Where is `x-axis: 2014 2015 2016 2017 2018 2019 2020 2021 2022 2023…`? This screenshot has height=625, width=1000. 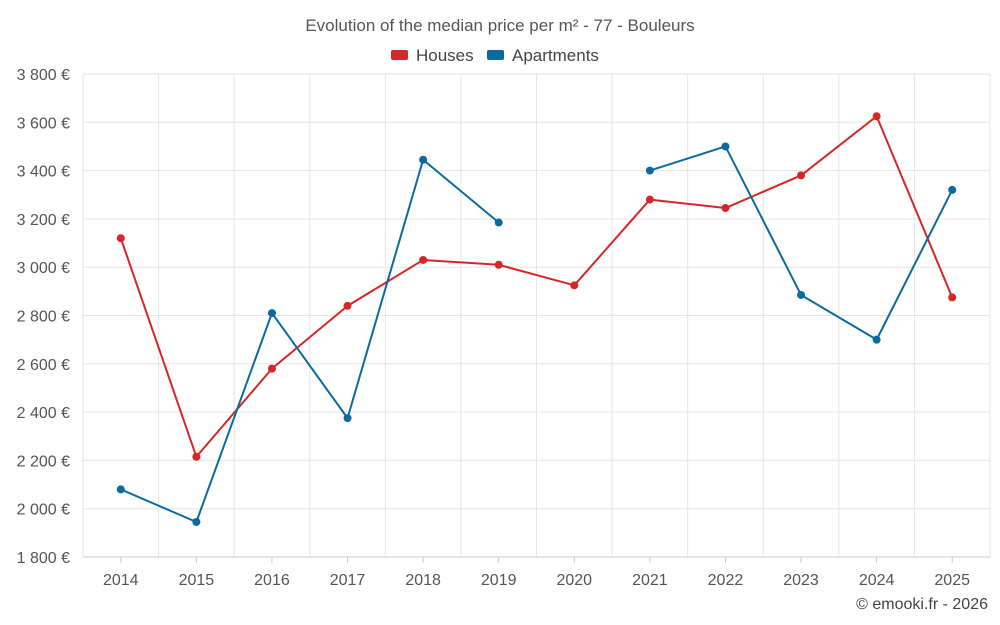 x-axis: 2014 2015 2016 2017 2018 2019 2020 2021 2022 2023… is located at coordinates (536, 572).